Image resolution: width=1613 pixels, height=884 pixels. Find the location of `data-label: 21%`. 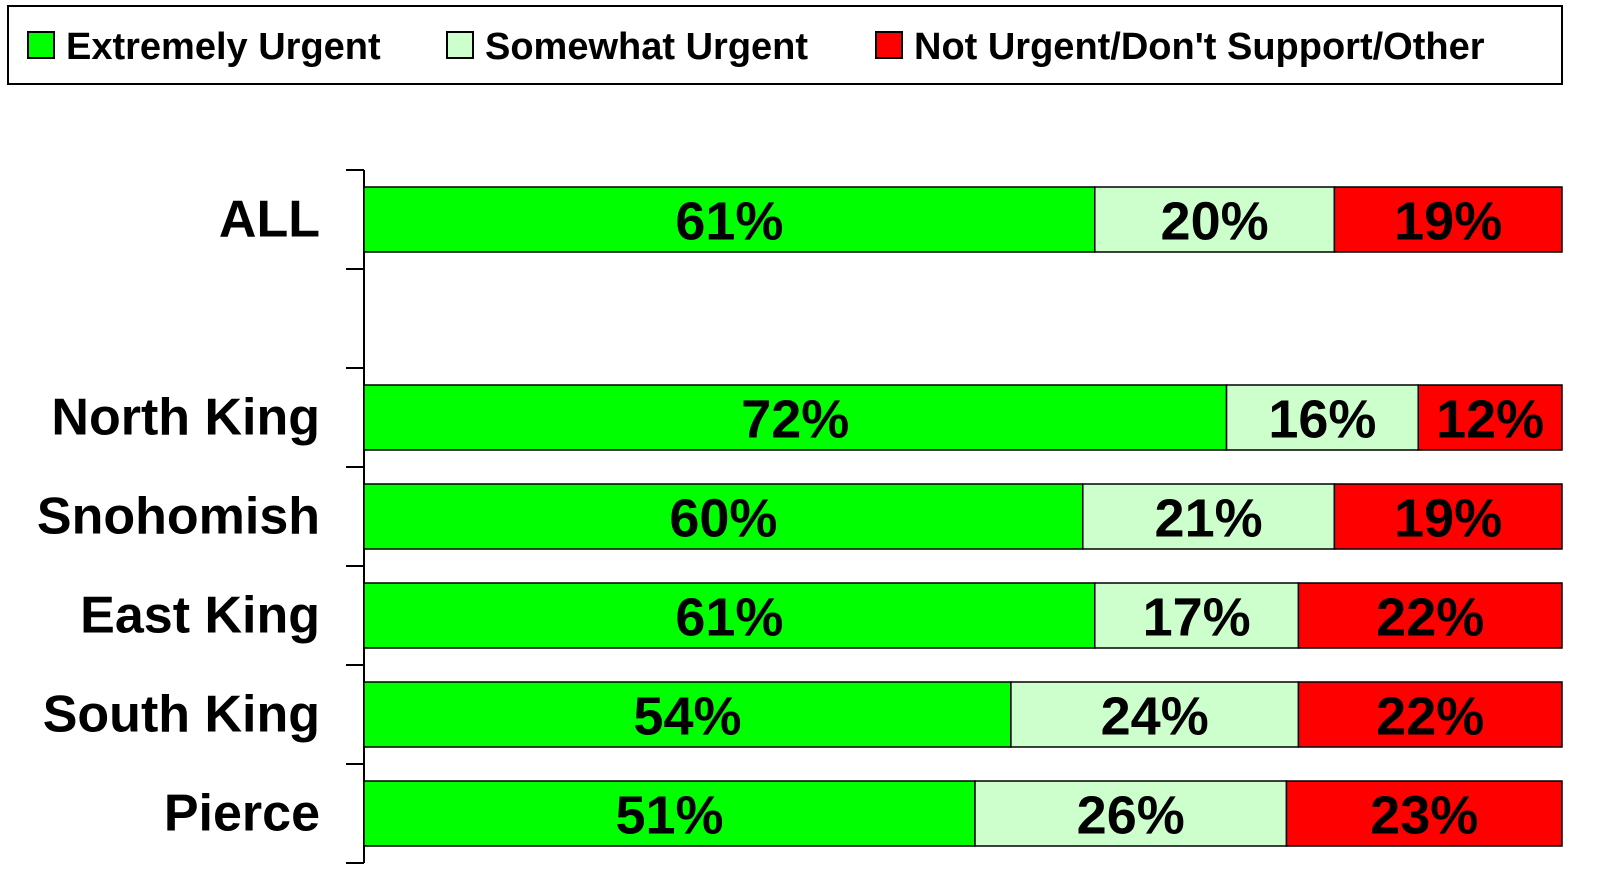

data-label: 21% is located at coordinates (1209, 519).